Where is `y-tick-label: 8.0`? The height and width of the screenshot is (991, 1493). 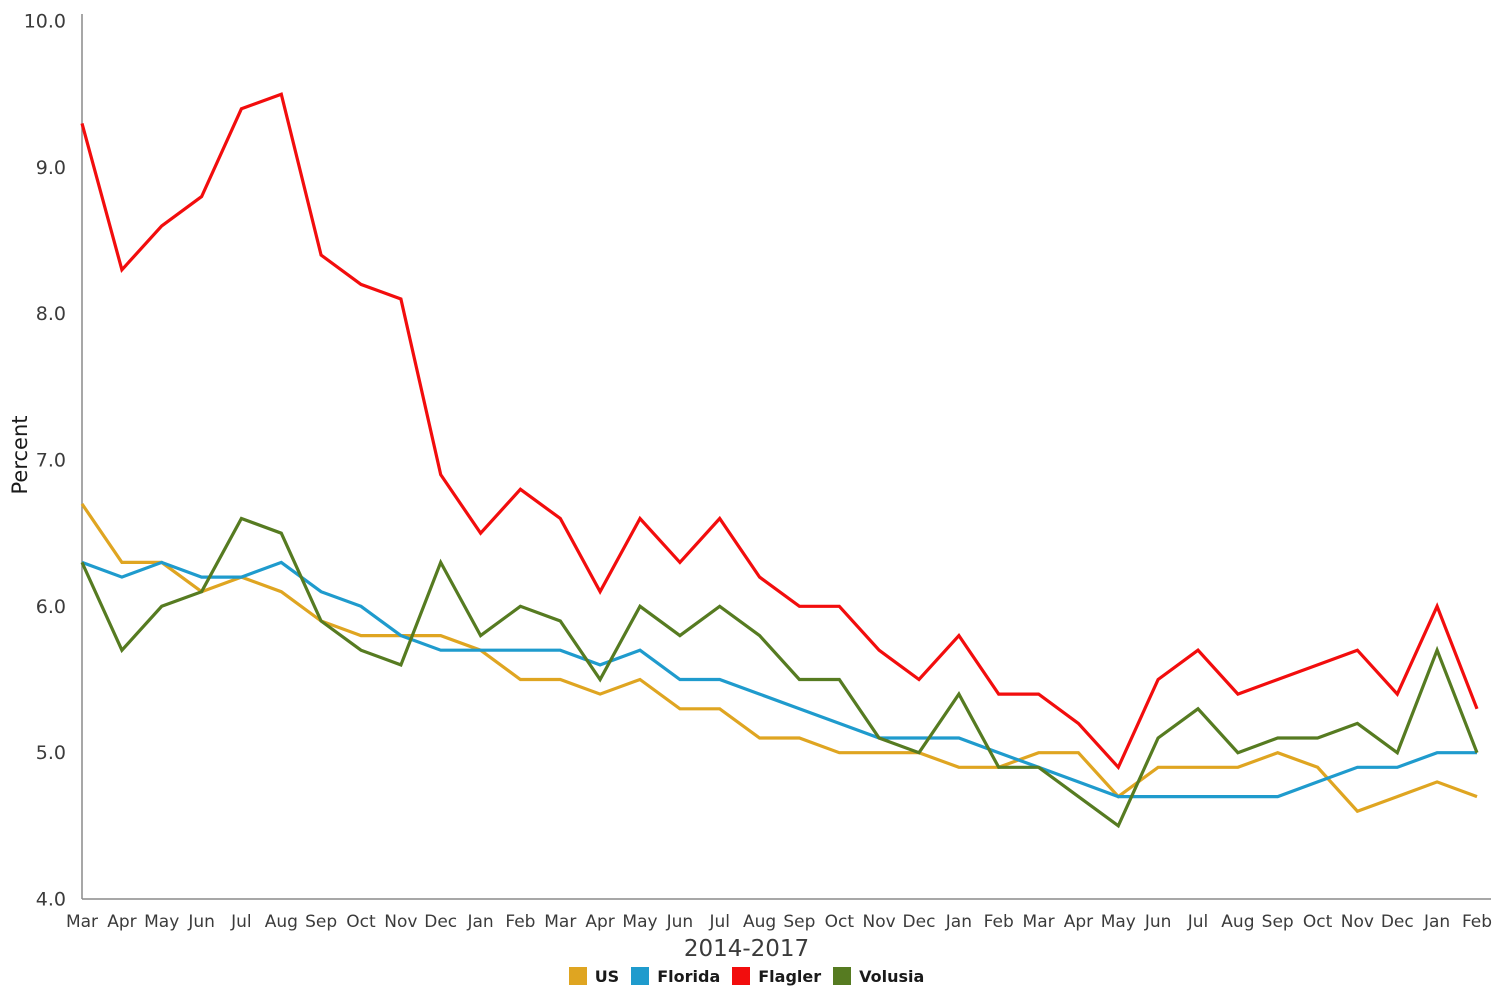 y-tick-label: 8.0 is located at coordinates (51, 314).